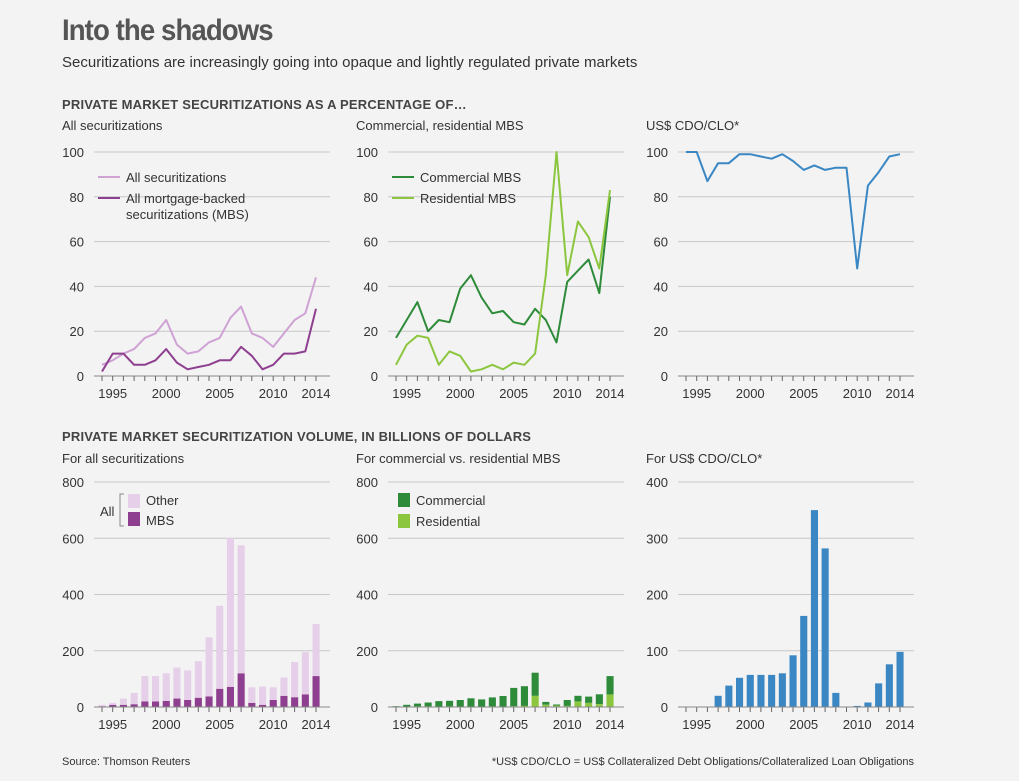 This screenshot has width=1019, height=781. Describe the element at coordinates (503, 270) in the screenshot. I see `series-line-commercial-mbs` at that location.